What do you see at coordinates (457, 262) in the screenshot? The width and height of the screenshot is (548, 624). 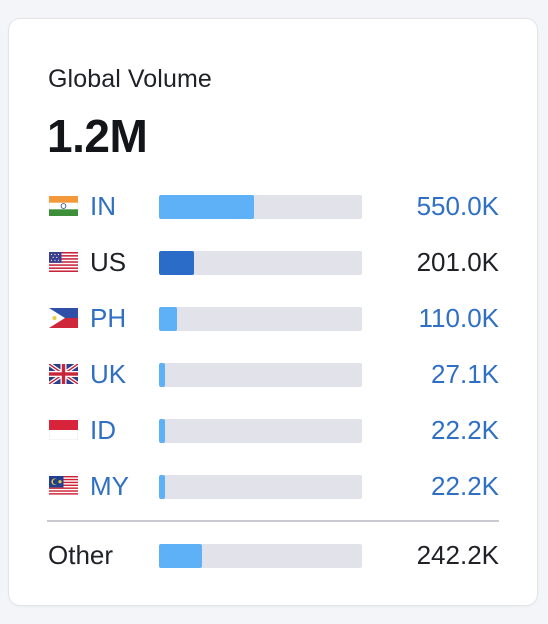 I see `country-volume: 201.0K` at bounding box center [457, 262].